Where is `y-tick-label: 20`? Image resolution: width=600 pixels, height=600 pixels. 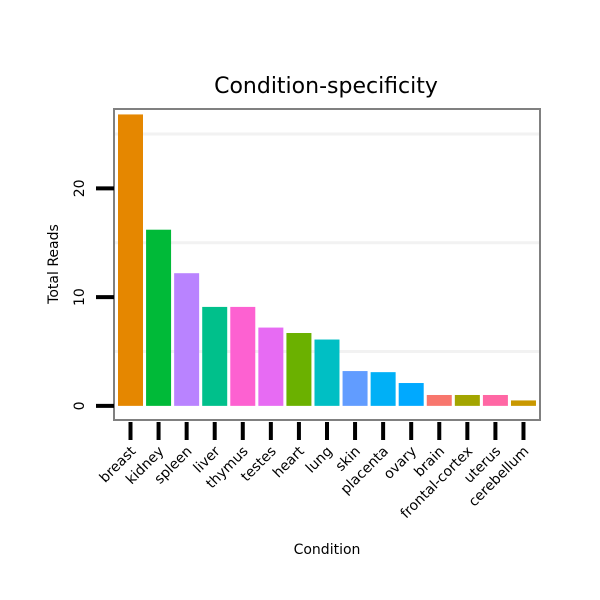
y-tick-label: 20 is located at coordinates (80, 188).